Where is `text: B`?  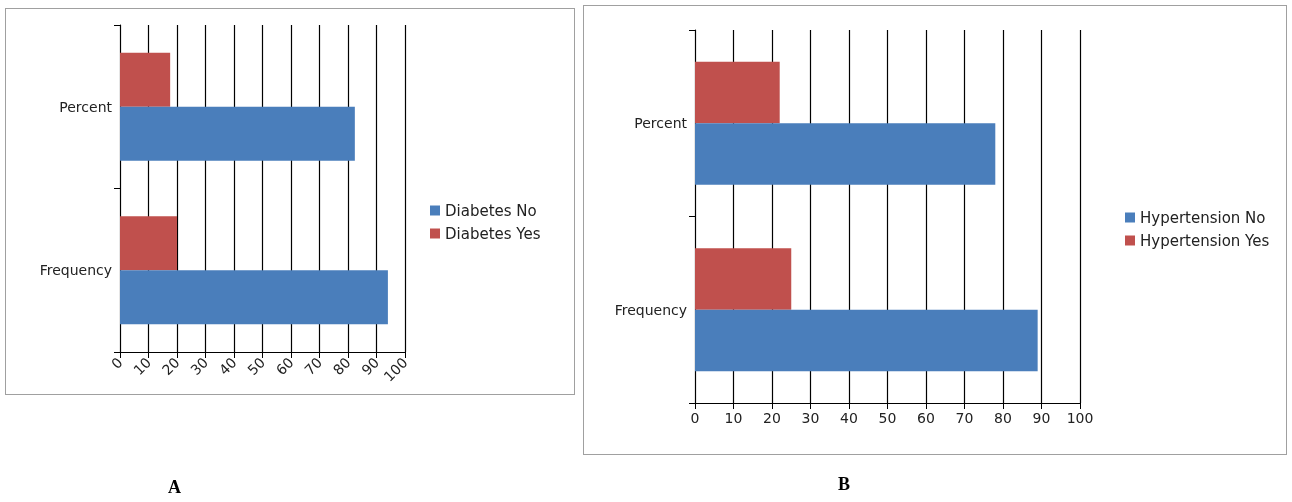
text: B is located at coordinates (844, 484).